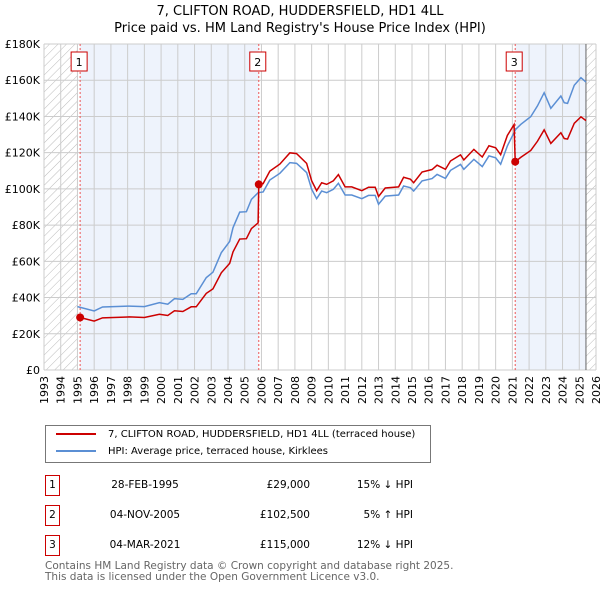  What do you see at coordinates (429, 390) in the screenshot?
I see `x-tick-label: 2016` at bounding box center [429, 390].